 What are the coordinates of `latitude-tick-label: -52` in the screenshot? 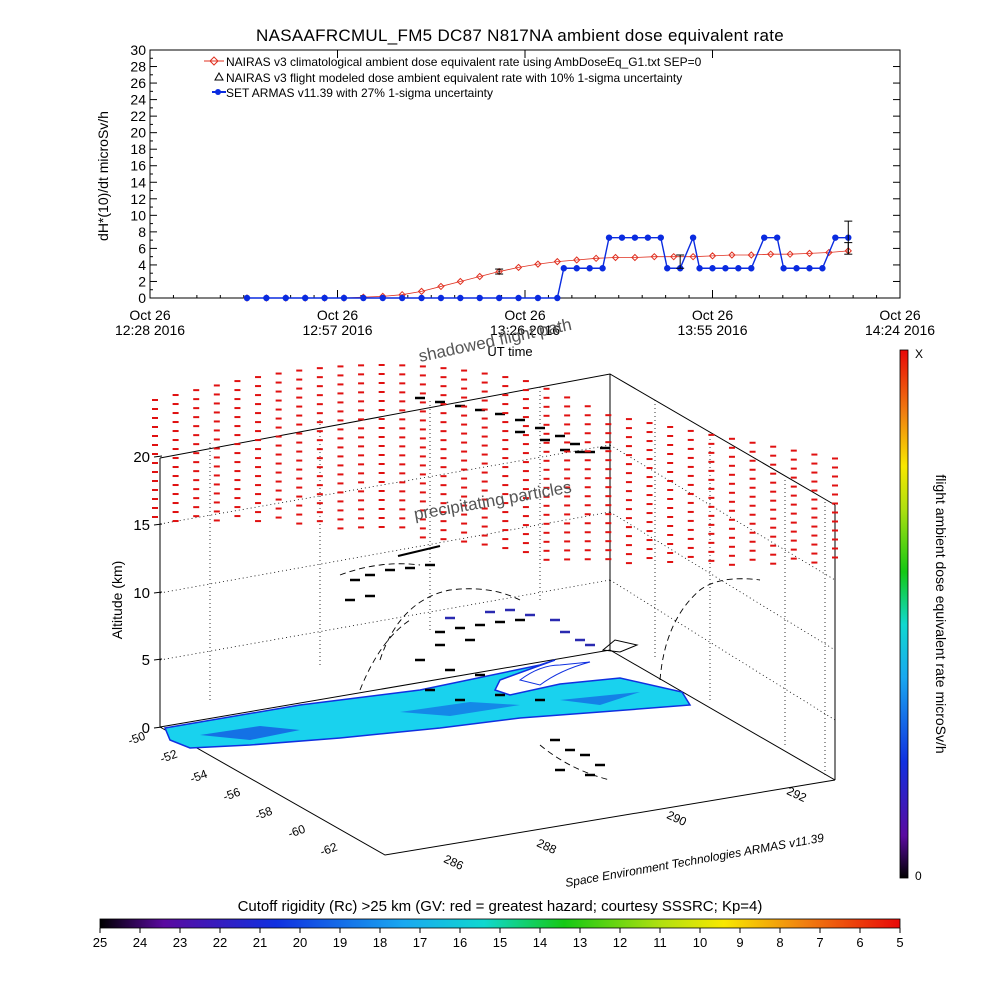 It's located at (168, 756).